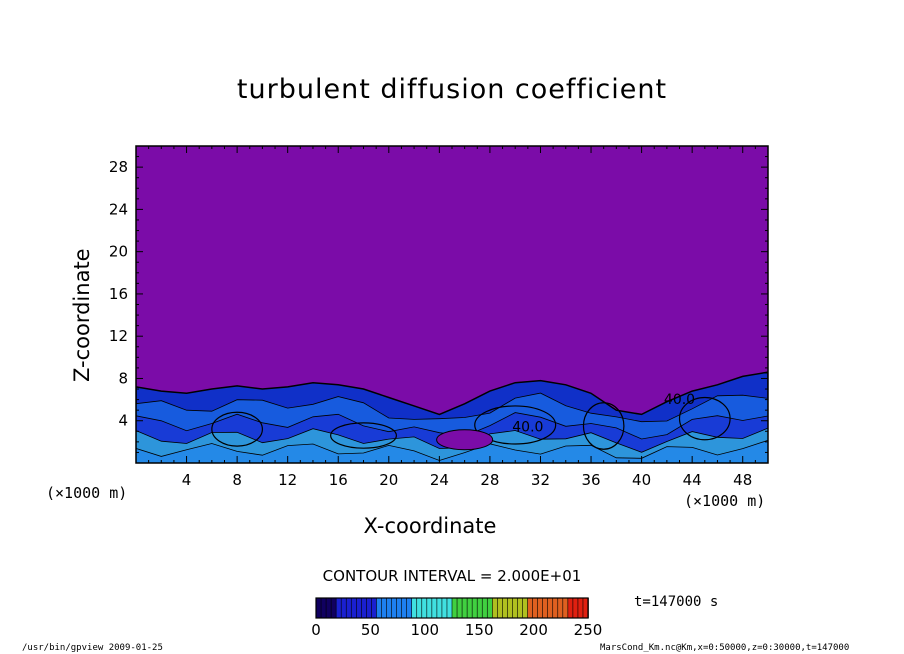 The height and width of the screenshot is (654, 904). I want to click on colorbar-tick-label: 100, so click(424, 630).